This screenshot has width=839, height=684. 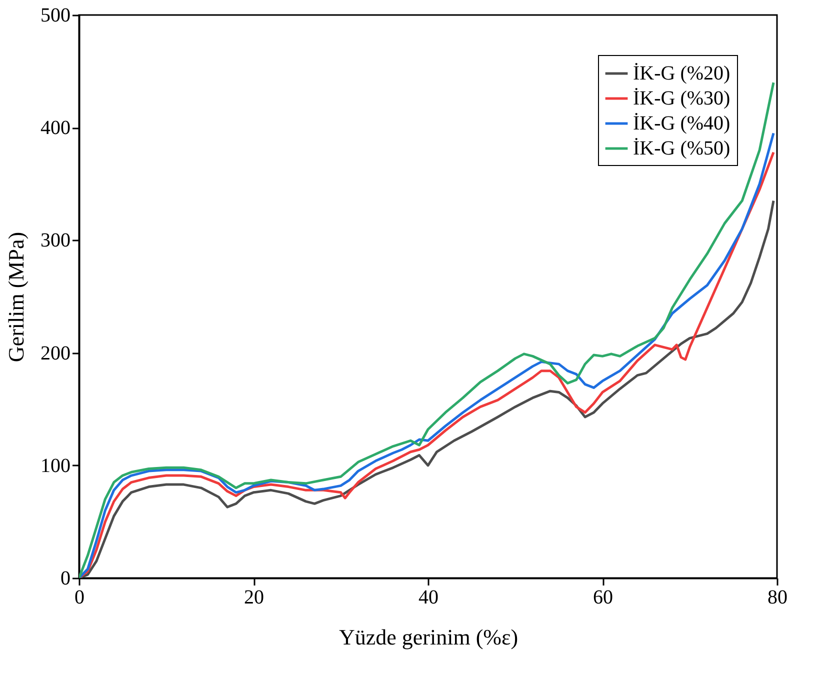 I want to click on x-tick-label: 80, so click(x=778, y=597).